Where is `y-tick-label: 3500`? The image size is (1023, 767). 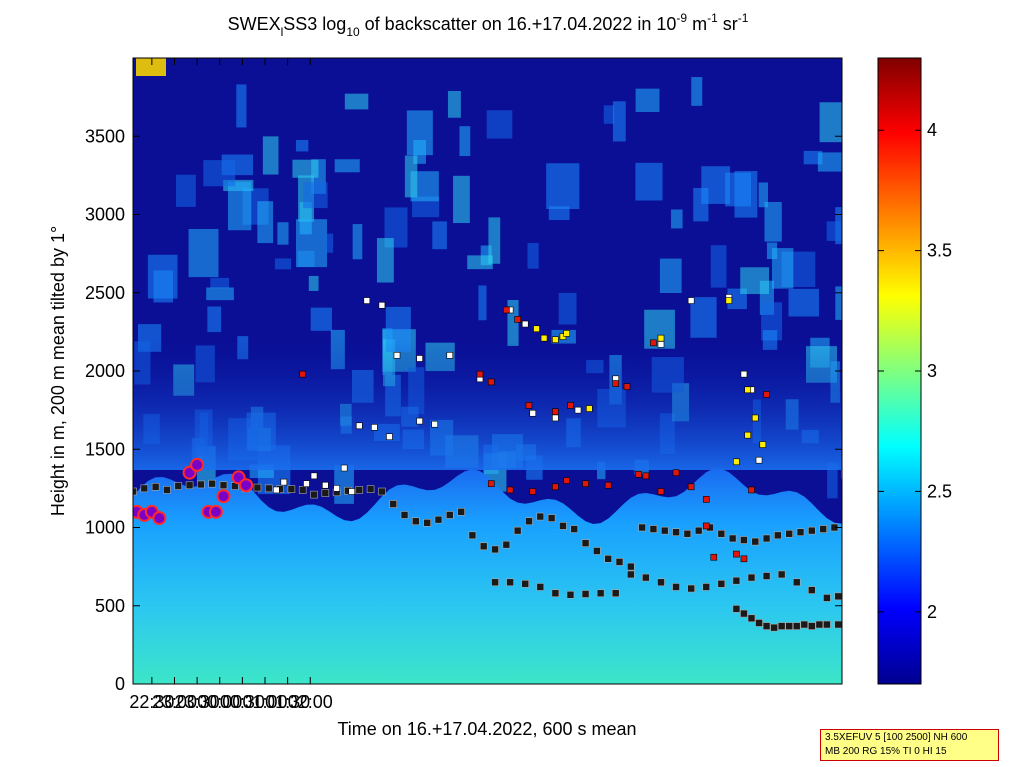
y-tick-label: 3500 is located at coordinates (105, 136).